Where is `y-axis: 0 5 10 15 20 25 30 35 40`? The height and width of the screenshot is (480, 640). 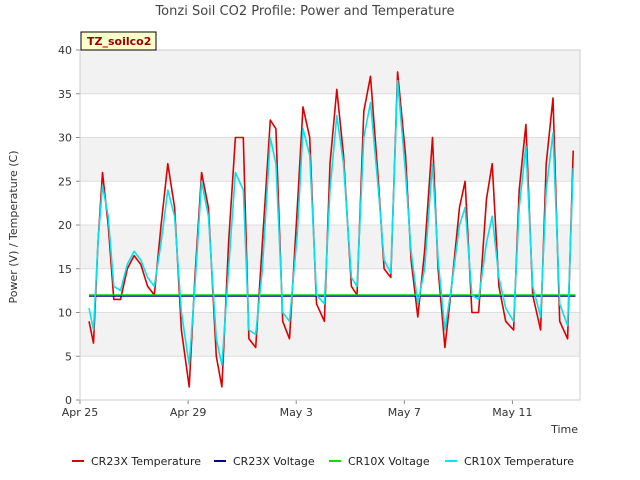 y-axis: 0 5 10 15 20 25 30 35 40 is located at coordinates (69, 225).